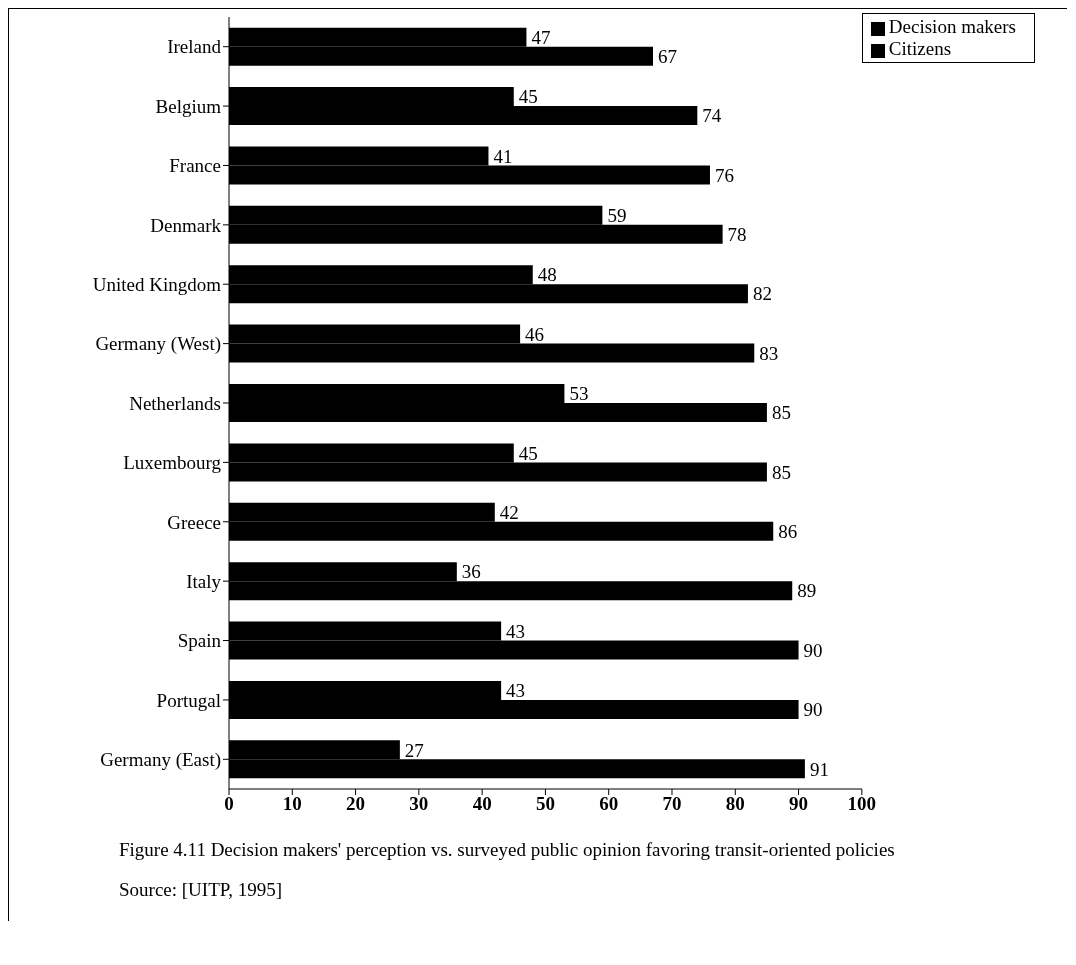 This screenshot has height=965, width=1076. What do you see at coordinates (672, 804) in the screenshot?
I see `x-tick-label: 70` at bounding box center [672, 804].